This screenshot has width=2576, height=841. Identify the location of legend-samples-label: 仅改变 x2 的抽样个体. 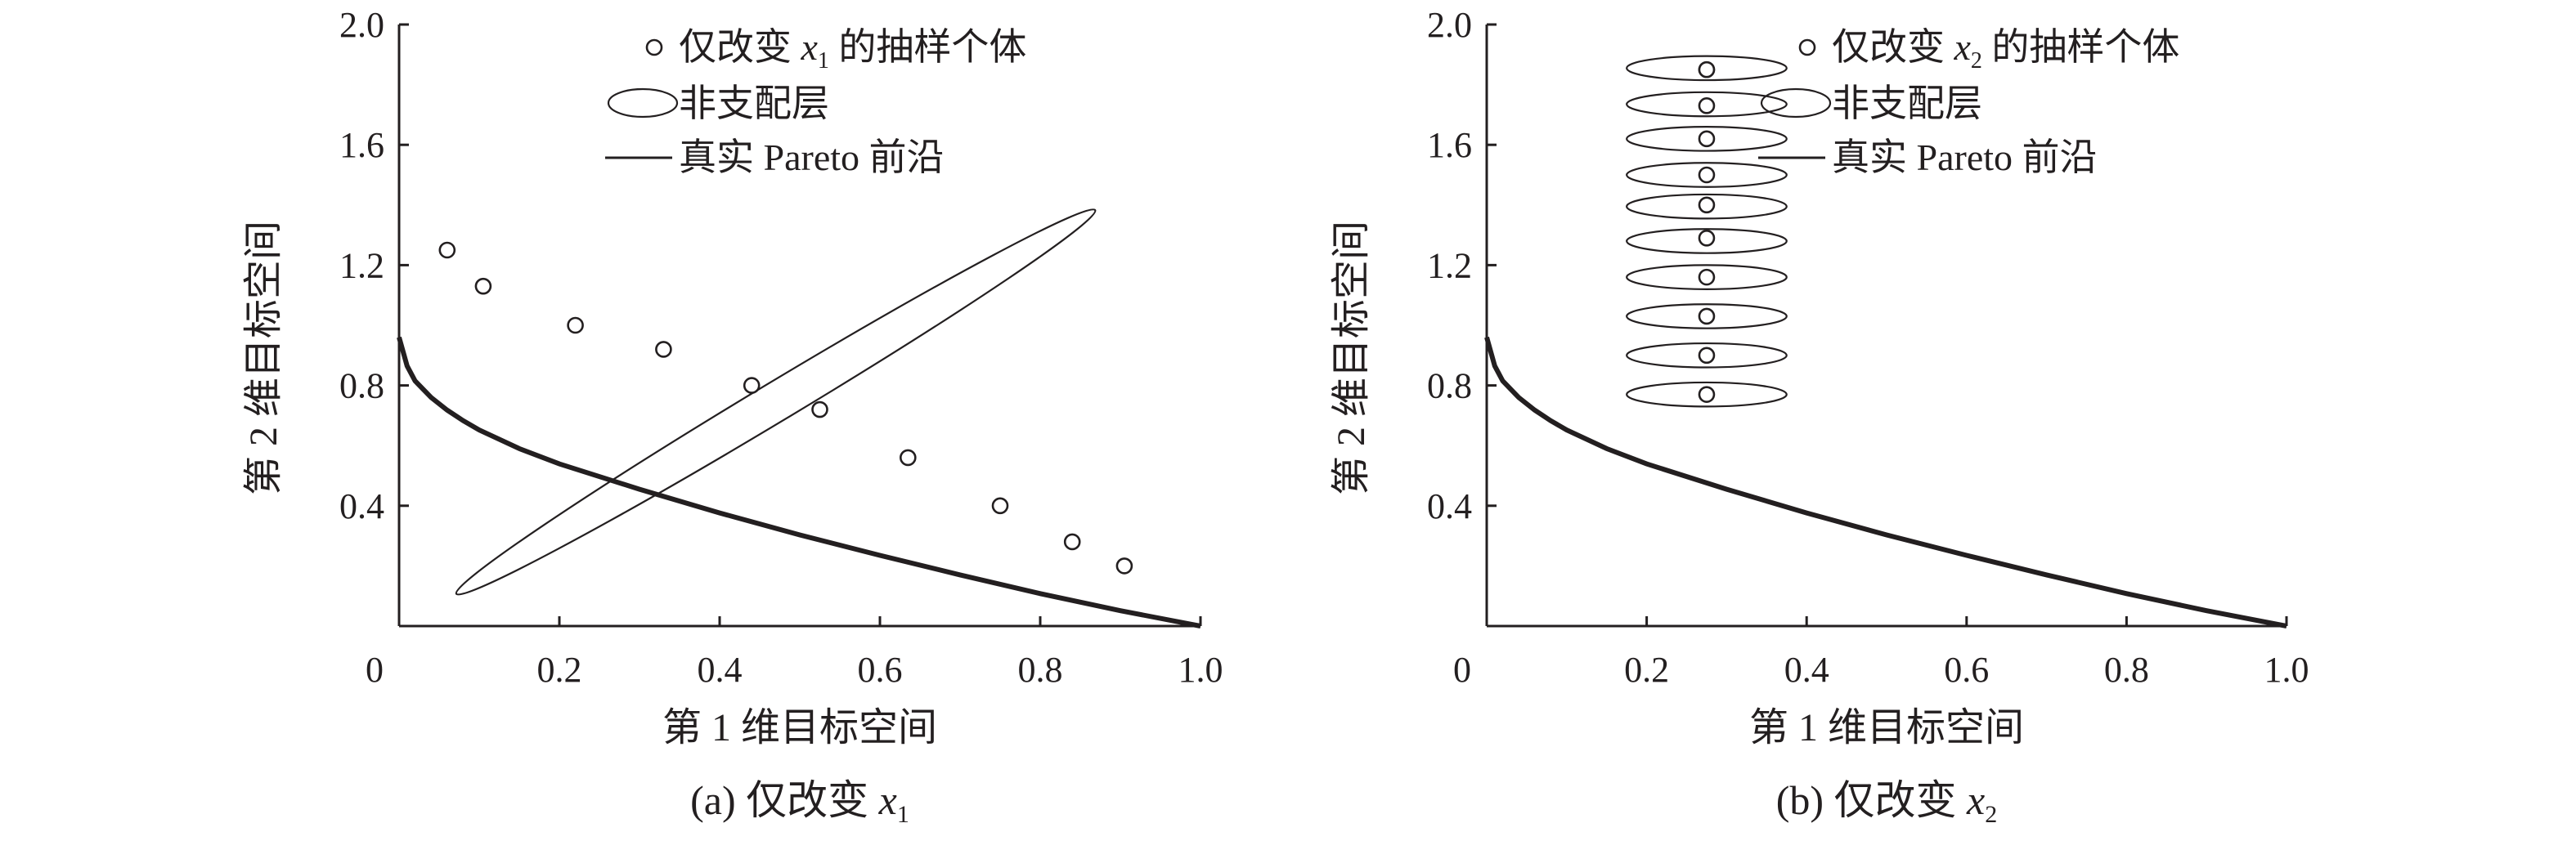
(2006, 50).